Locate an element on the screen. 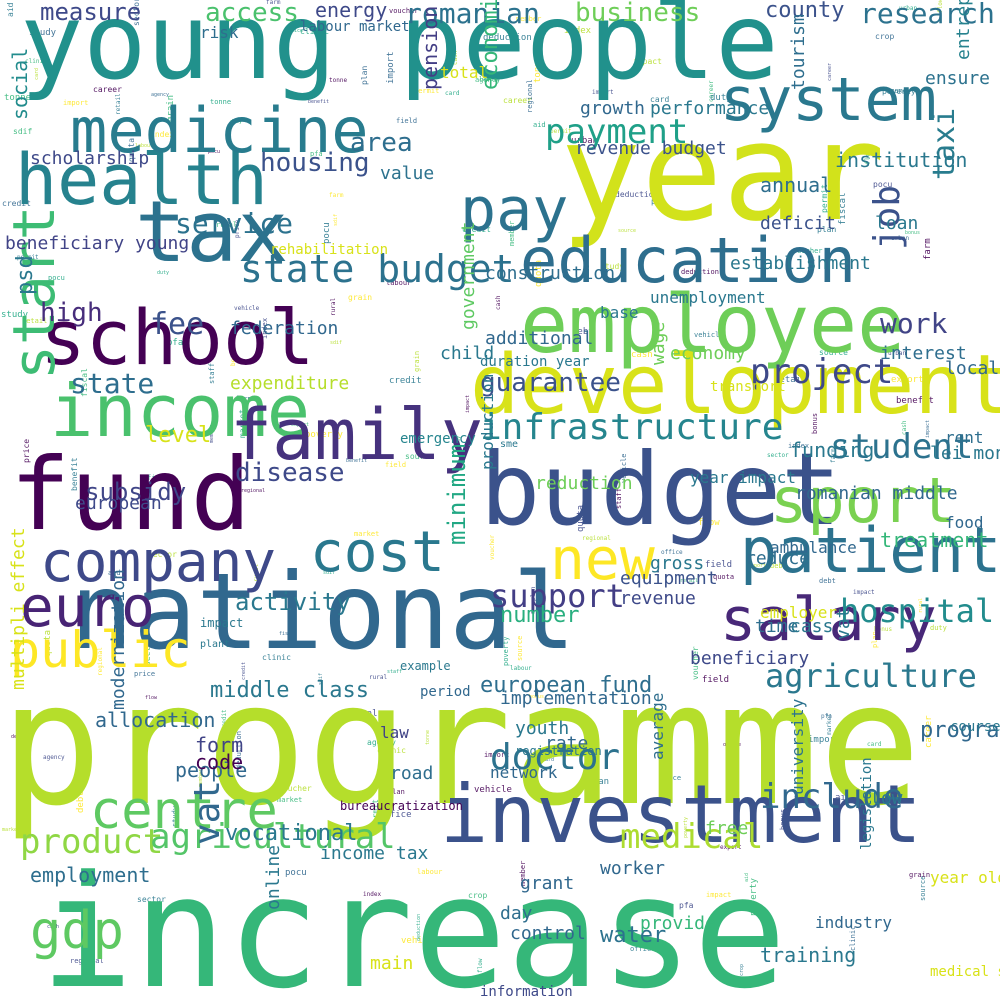 This screenshot has width=1000, height=1000. filler-word: impact is located at coordinates (719, 895).